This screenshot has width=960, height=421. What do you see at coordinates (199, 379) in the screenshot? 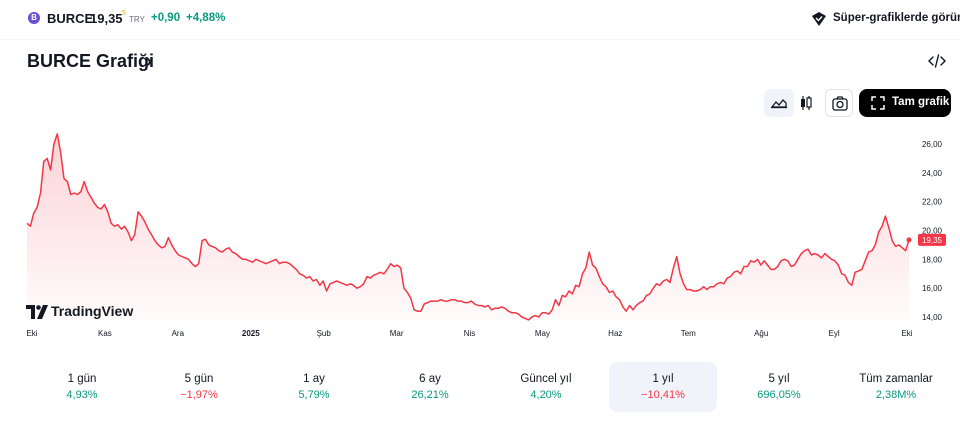
I see `range-label: 5 gün` at bounding box center [199, 379].